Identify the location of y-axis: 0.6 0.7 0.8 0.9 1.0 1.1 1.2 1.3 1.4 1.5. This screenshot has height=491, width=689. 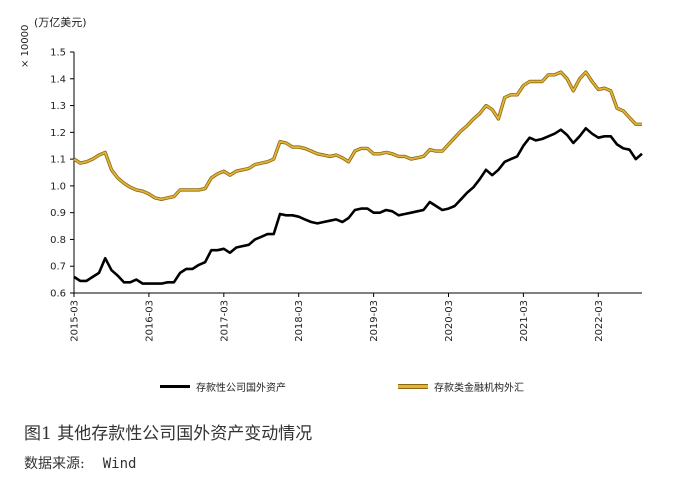
(62, 174).